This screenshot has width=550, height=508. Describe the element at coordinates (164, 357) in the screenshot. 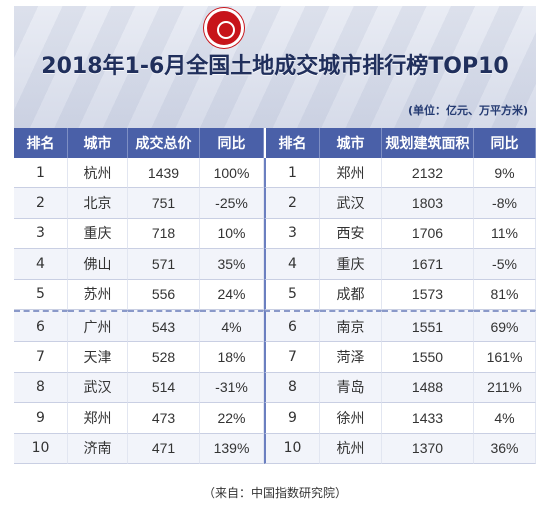

I see `cell-total-price: 528` at that location.